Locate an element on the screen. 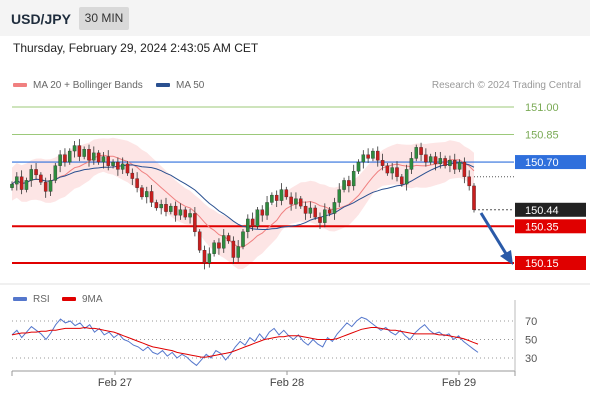 Image resolution: width=590 pixels, height=400 pixels. level-label: 150.15 is located at coordinates (542, 264).